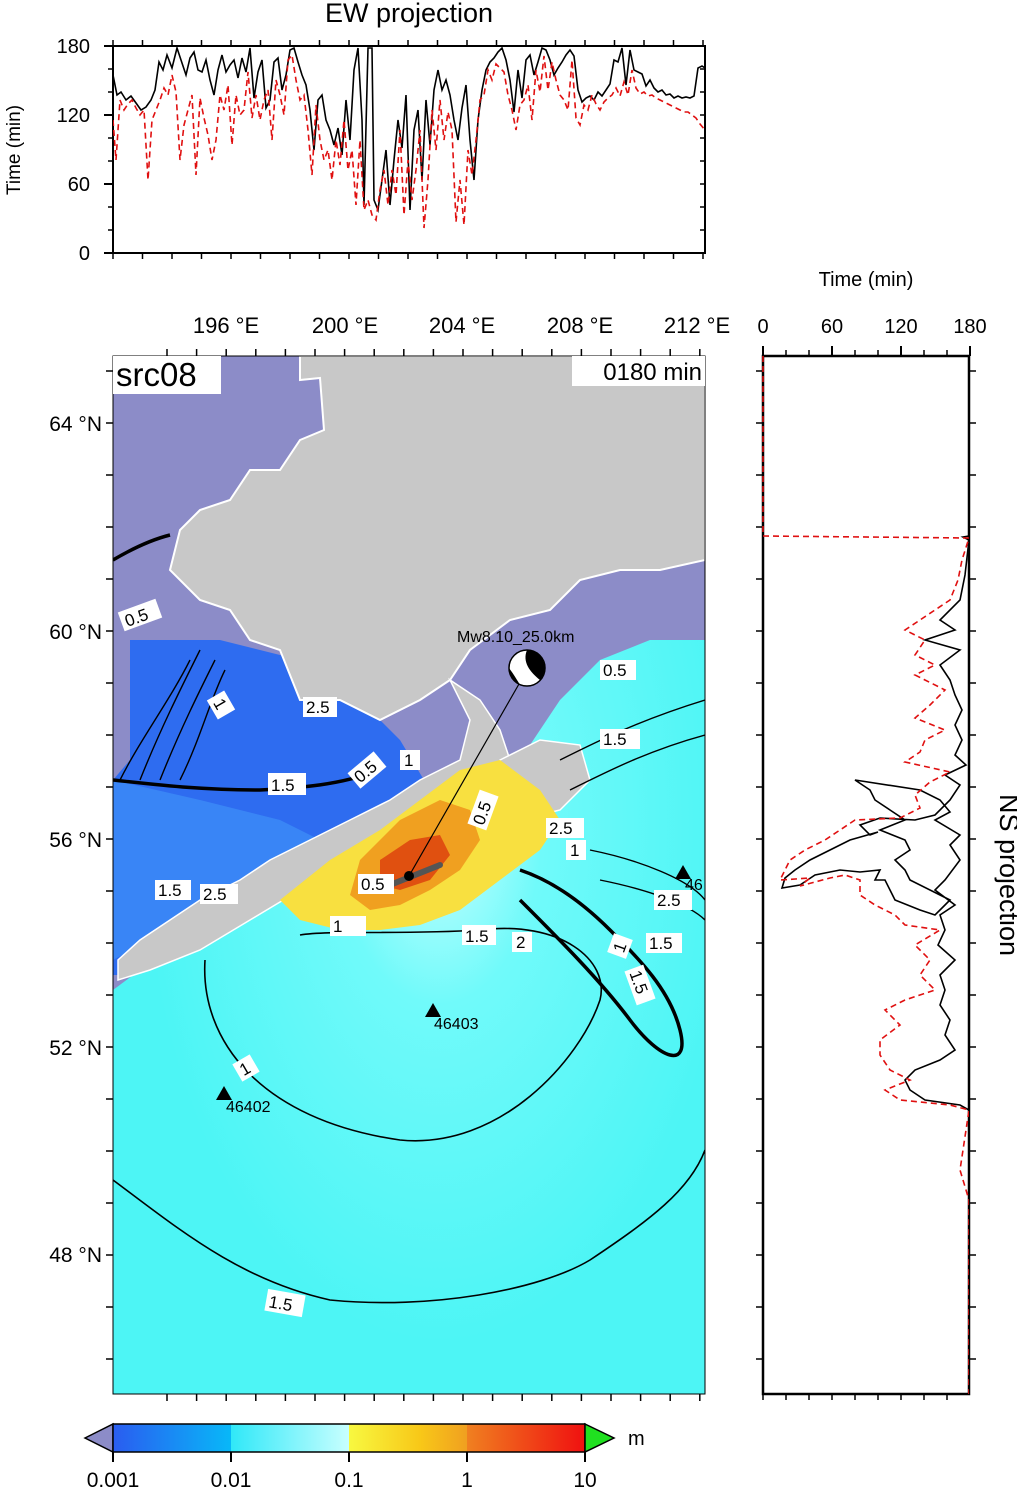  I want to click on ns-solid-curve, so click(874, 875).